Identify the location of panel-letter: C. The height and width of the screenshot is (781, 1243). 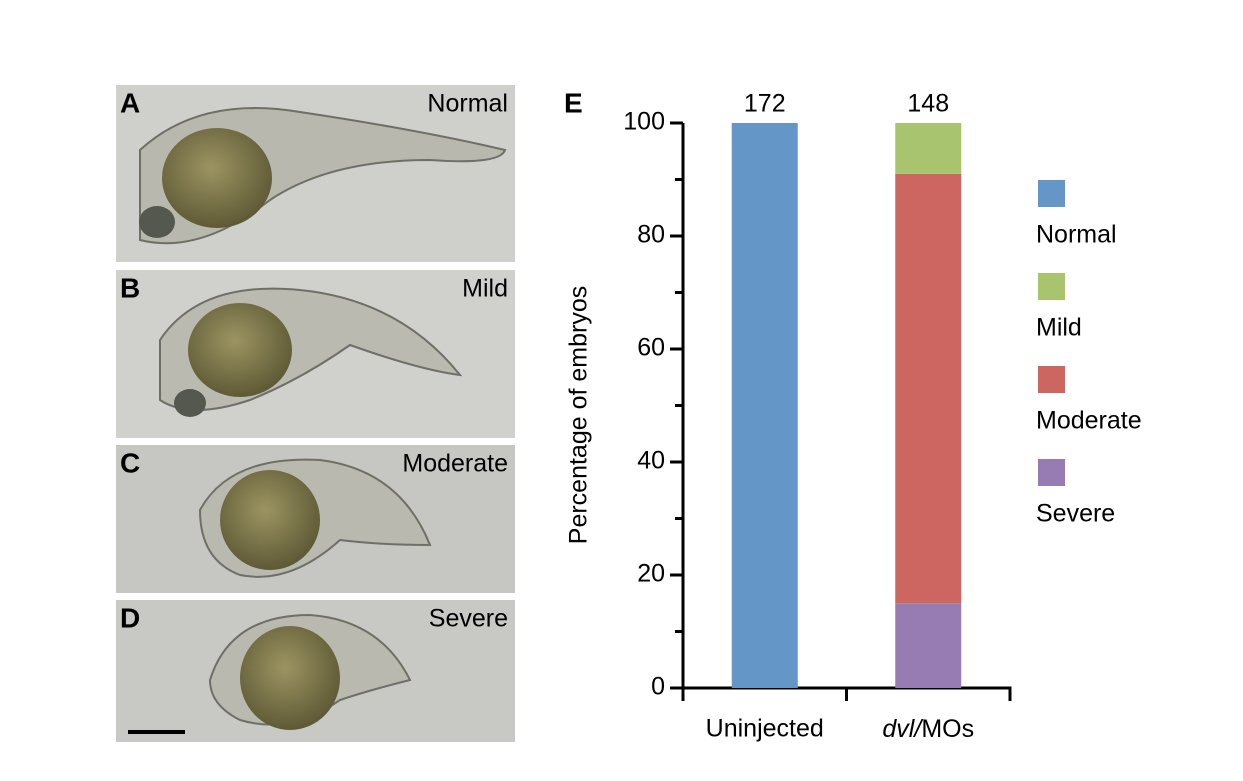
(130, 462).